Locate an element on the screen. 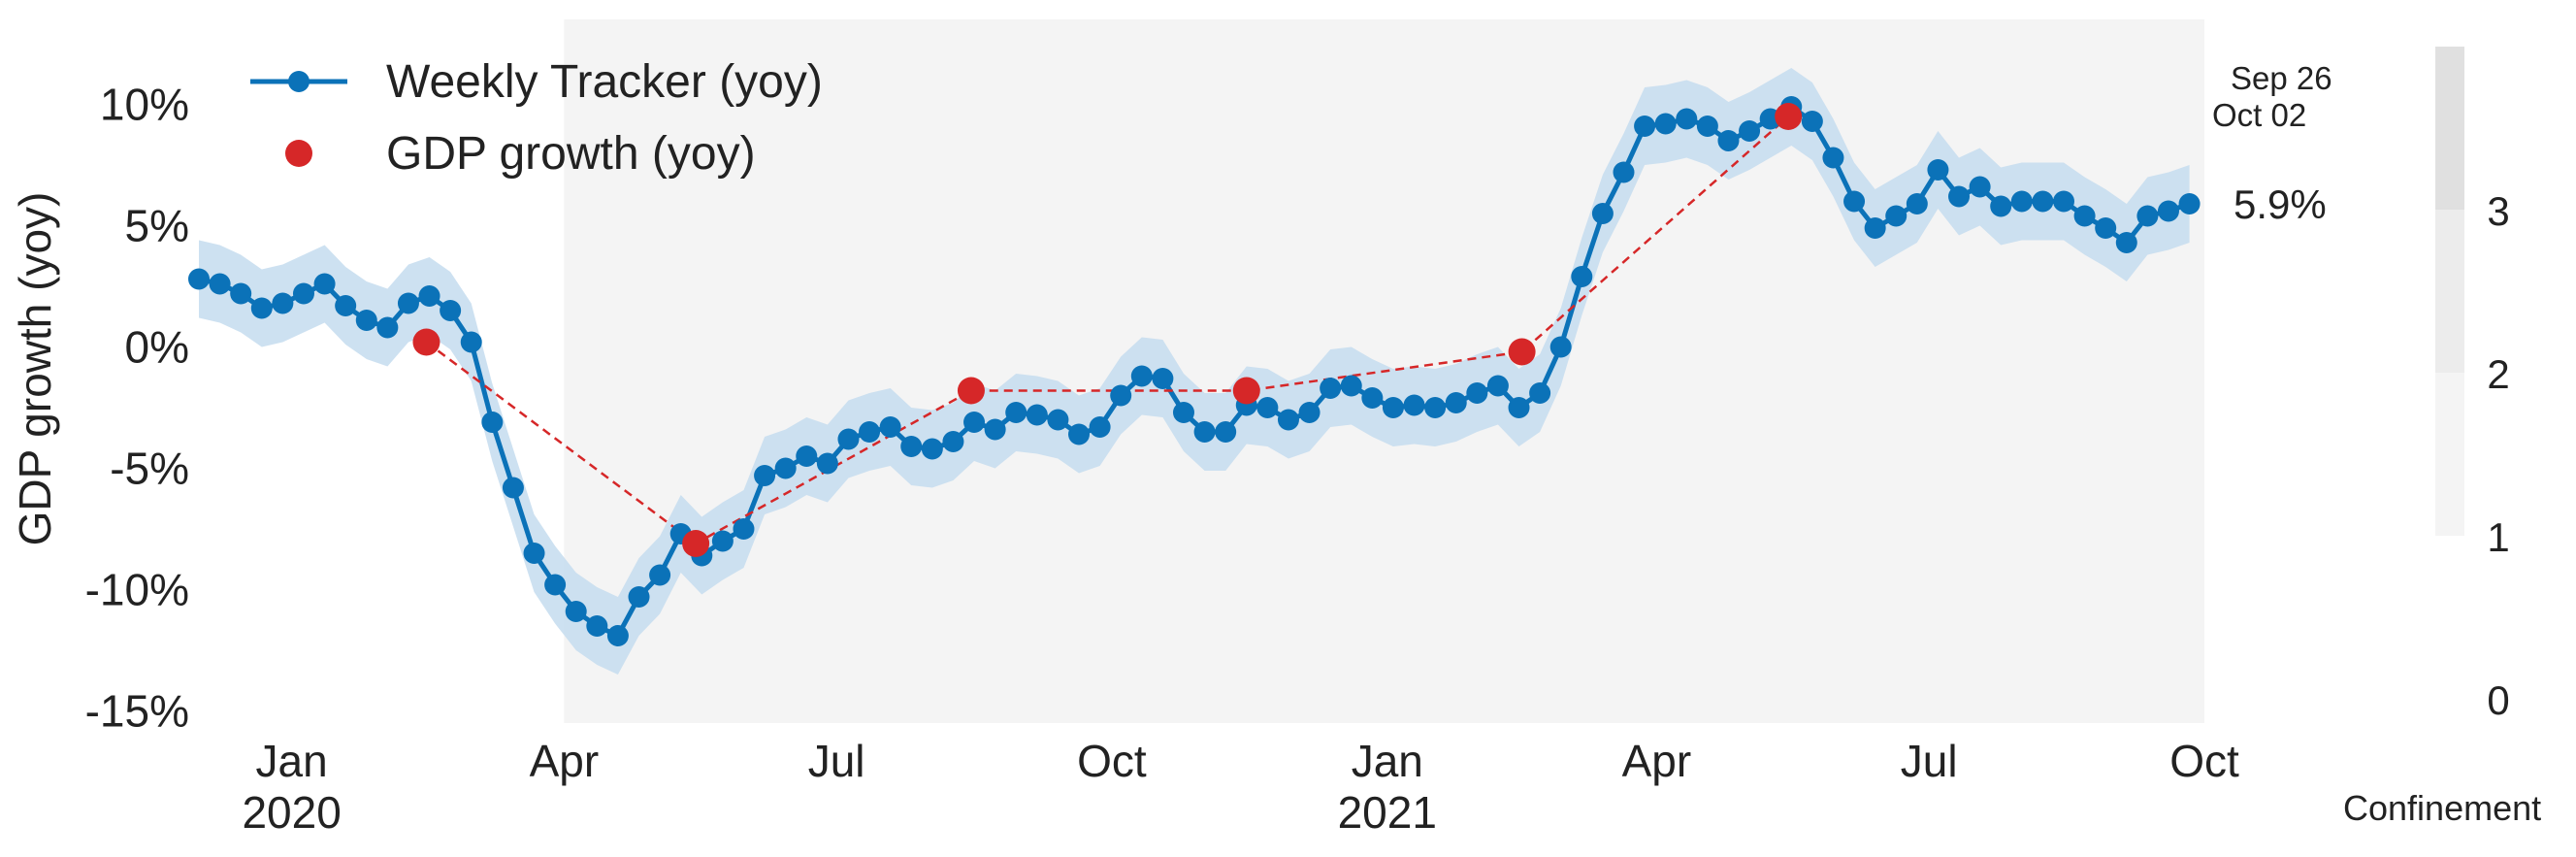  confinement-tick-label: 3 is located at coordinates (2498, 211).